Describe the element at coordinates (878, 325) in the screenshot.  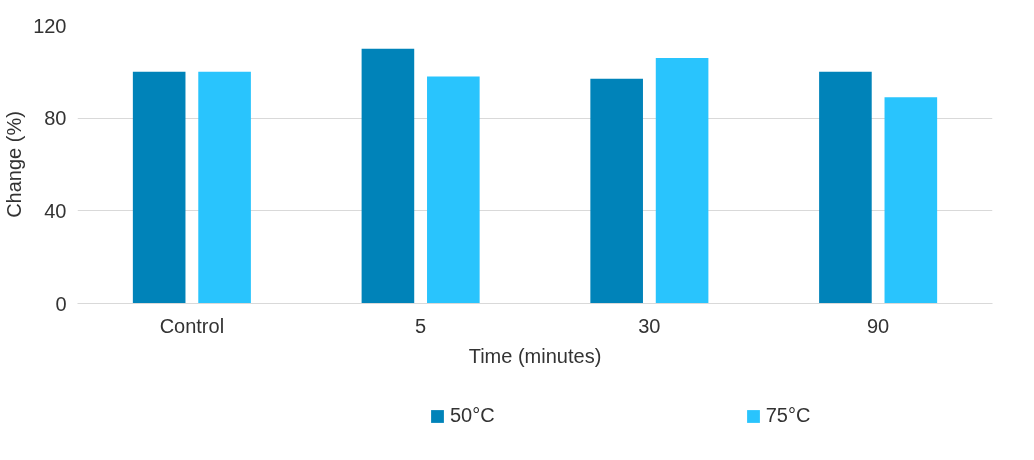
I see `x-tick-label: 90` at that location.